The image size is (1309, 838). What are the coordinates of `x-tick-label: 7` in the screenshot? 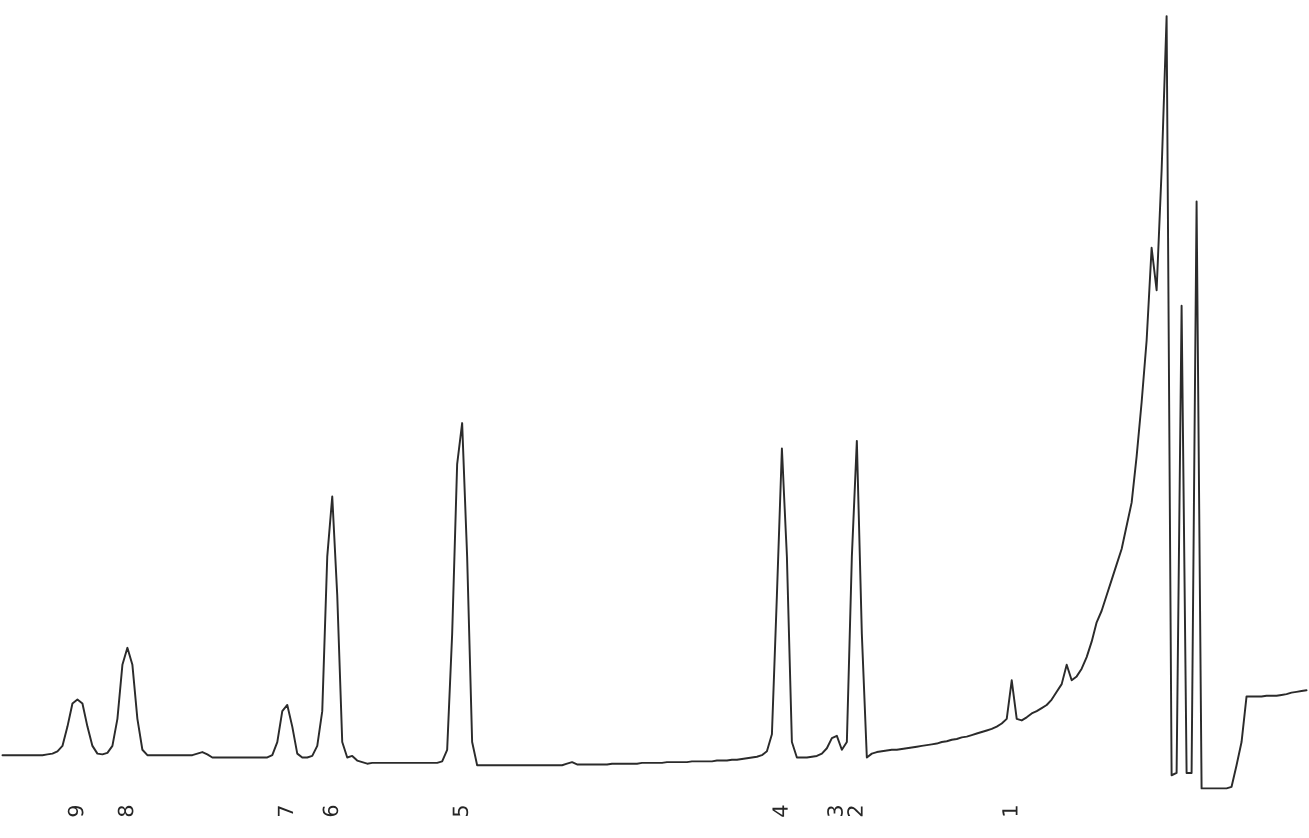 It's located at (285, 811).